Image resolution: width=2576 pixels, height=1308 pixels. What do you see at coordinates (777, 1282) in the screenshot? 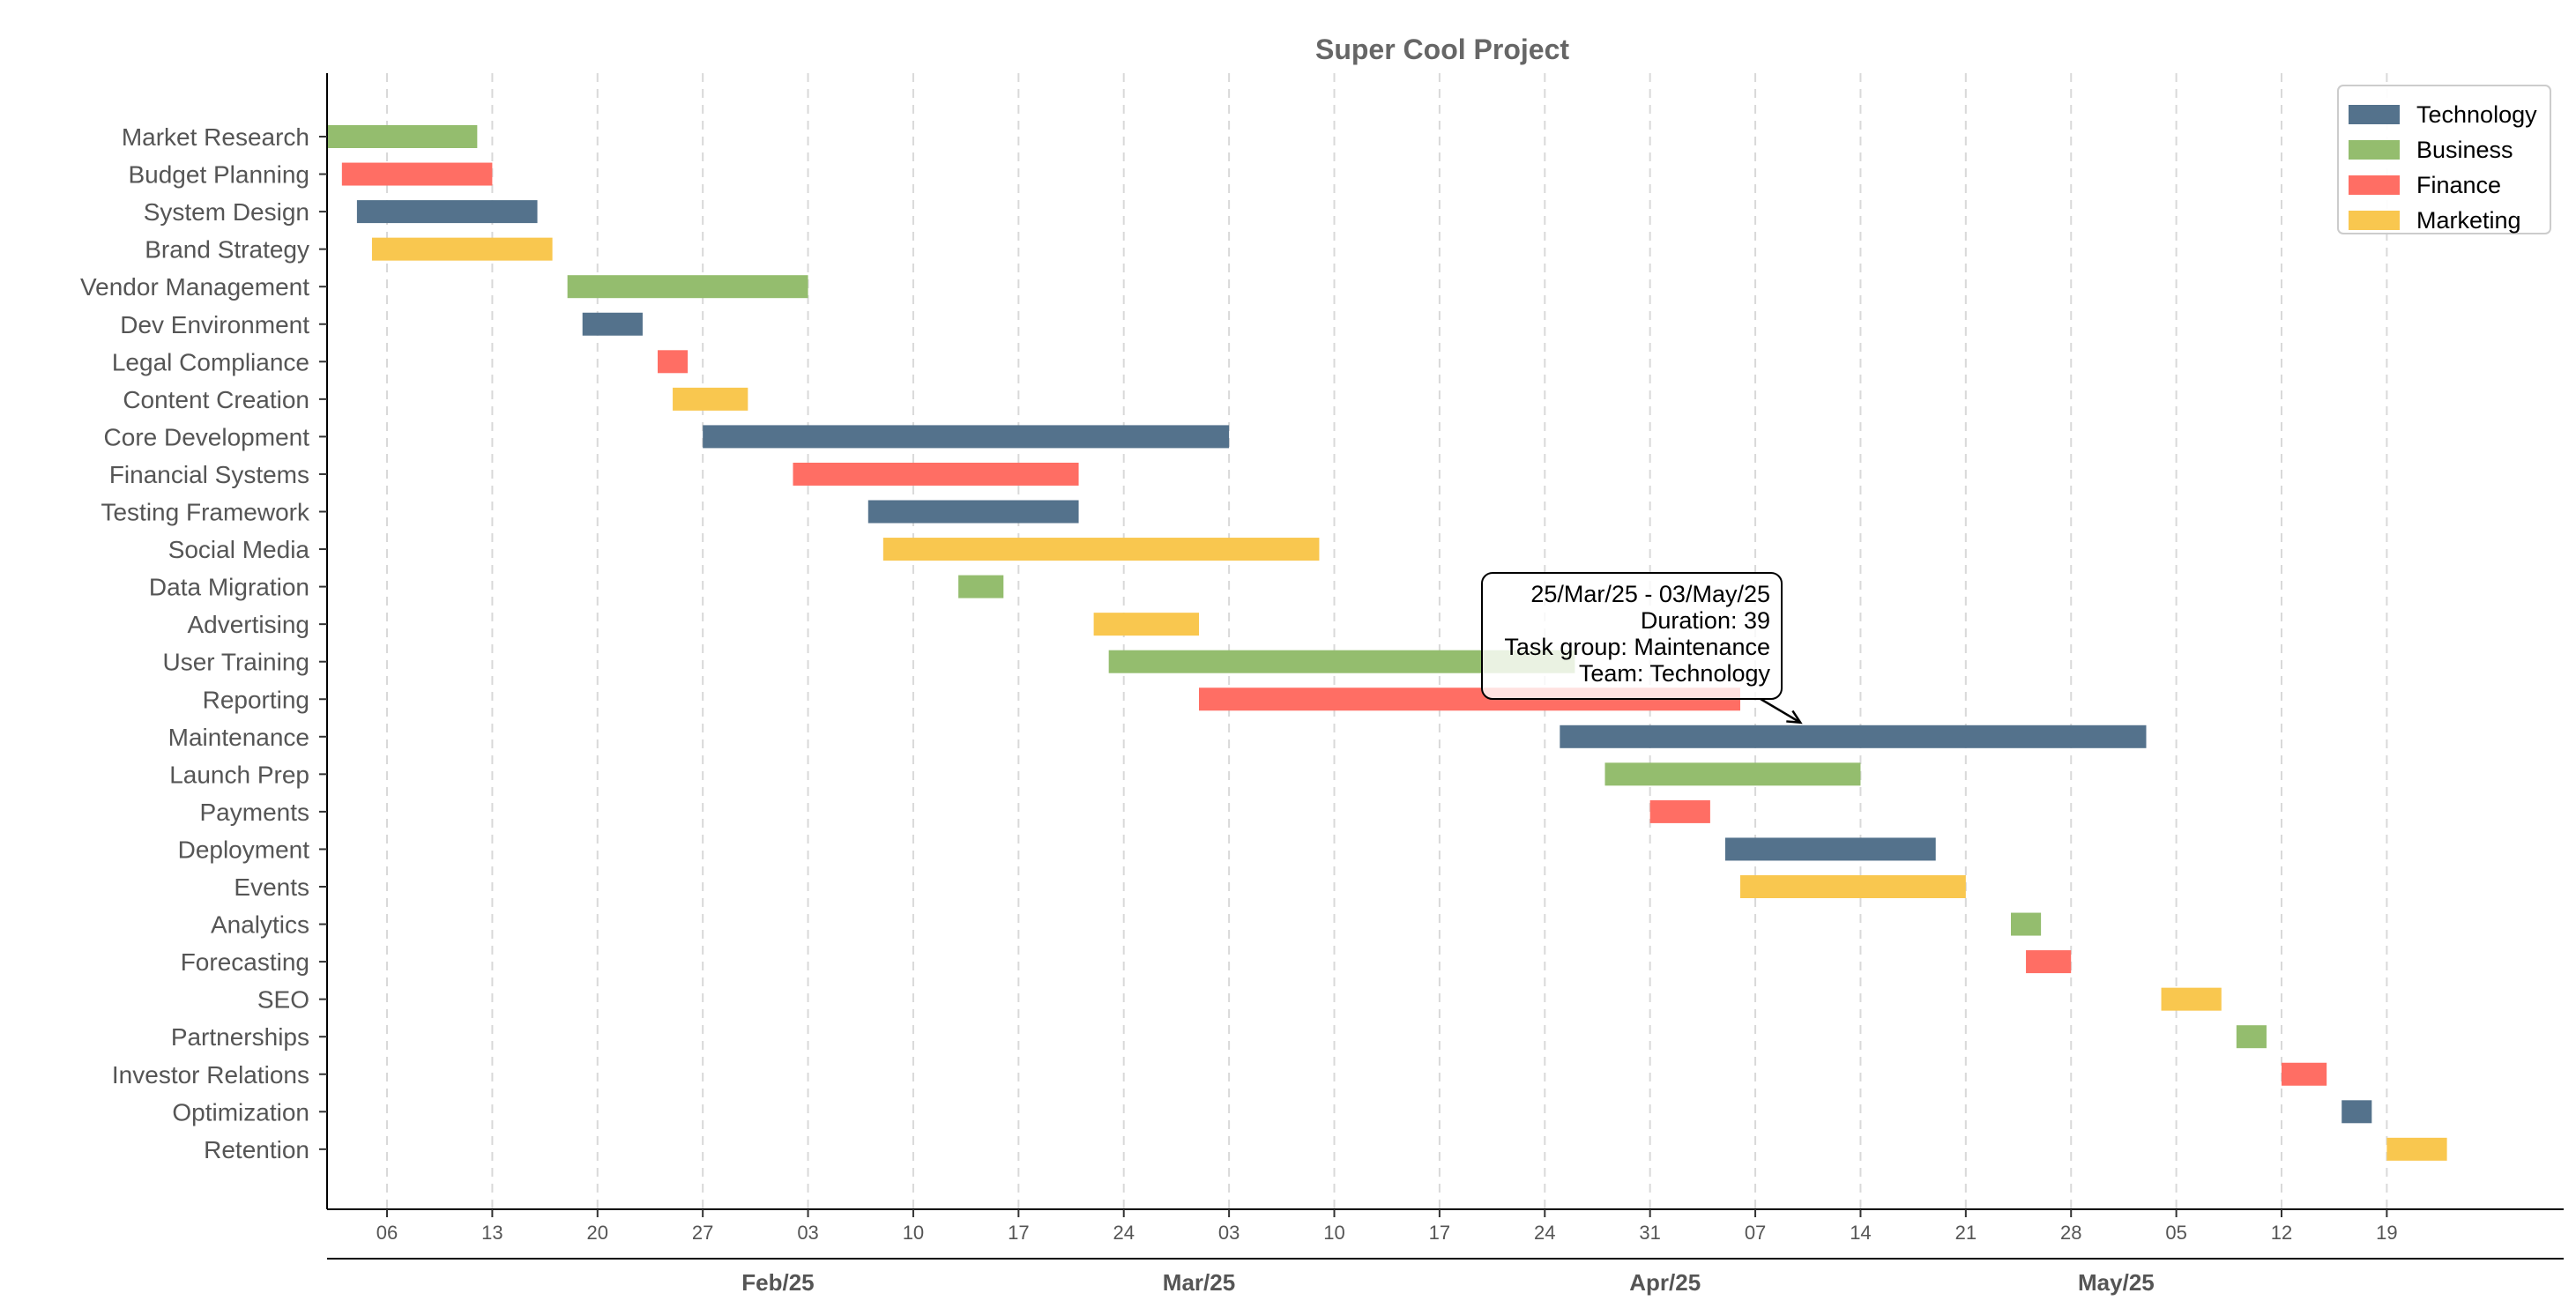
I see `month-tick-label: Feb/25` at bounding box center [777, 1282].